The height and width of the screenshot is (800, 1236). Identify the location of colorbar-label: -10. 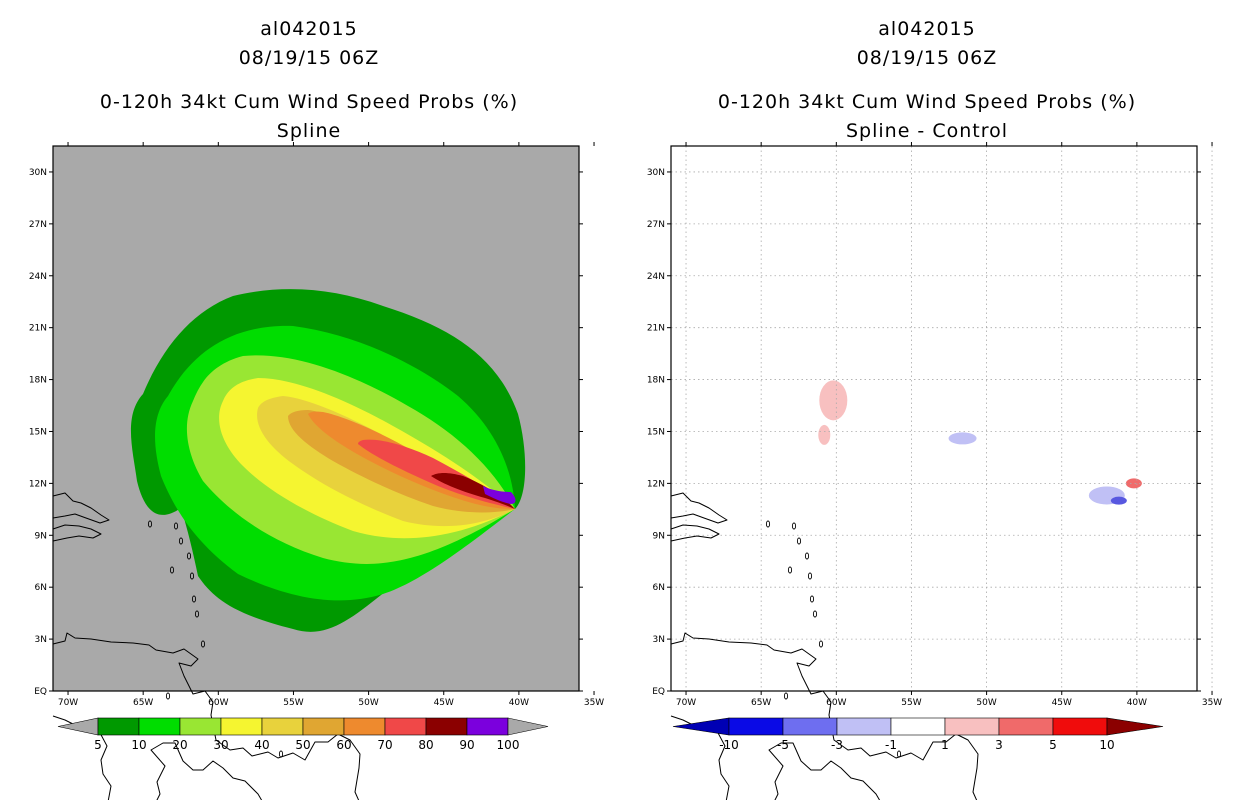
(729, 745).